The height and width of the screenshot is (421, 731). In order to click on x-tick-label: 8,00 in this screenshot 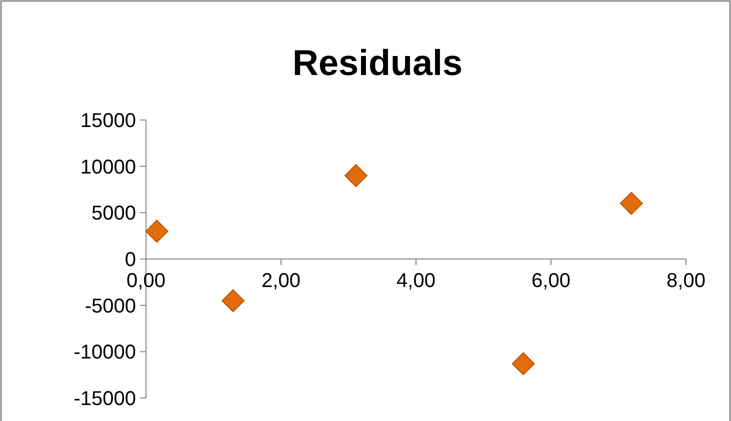, I will do `click(686, 281)`.